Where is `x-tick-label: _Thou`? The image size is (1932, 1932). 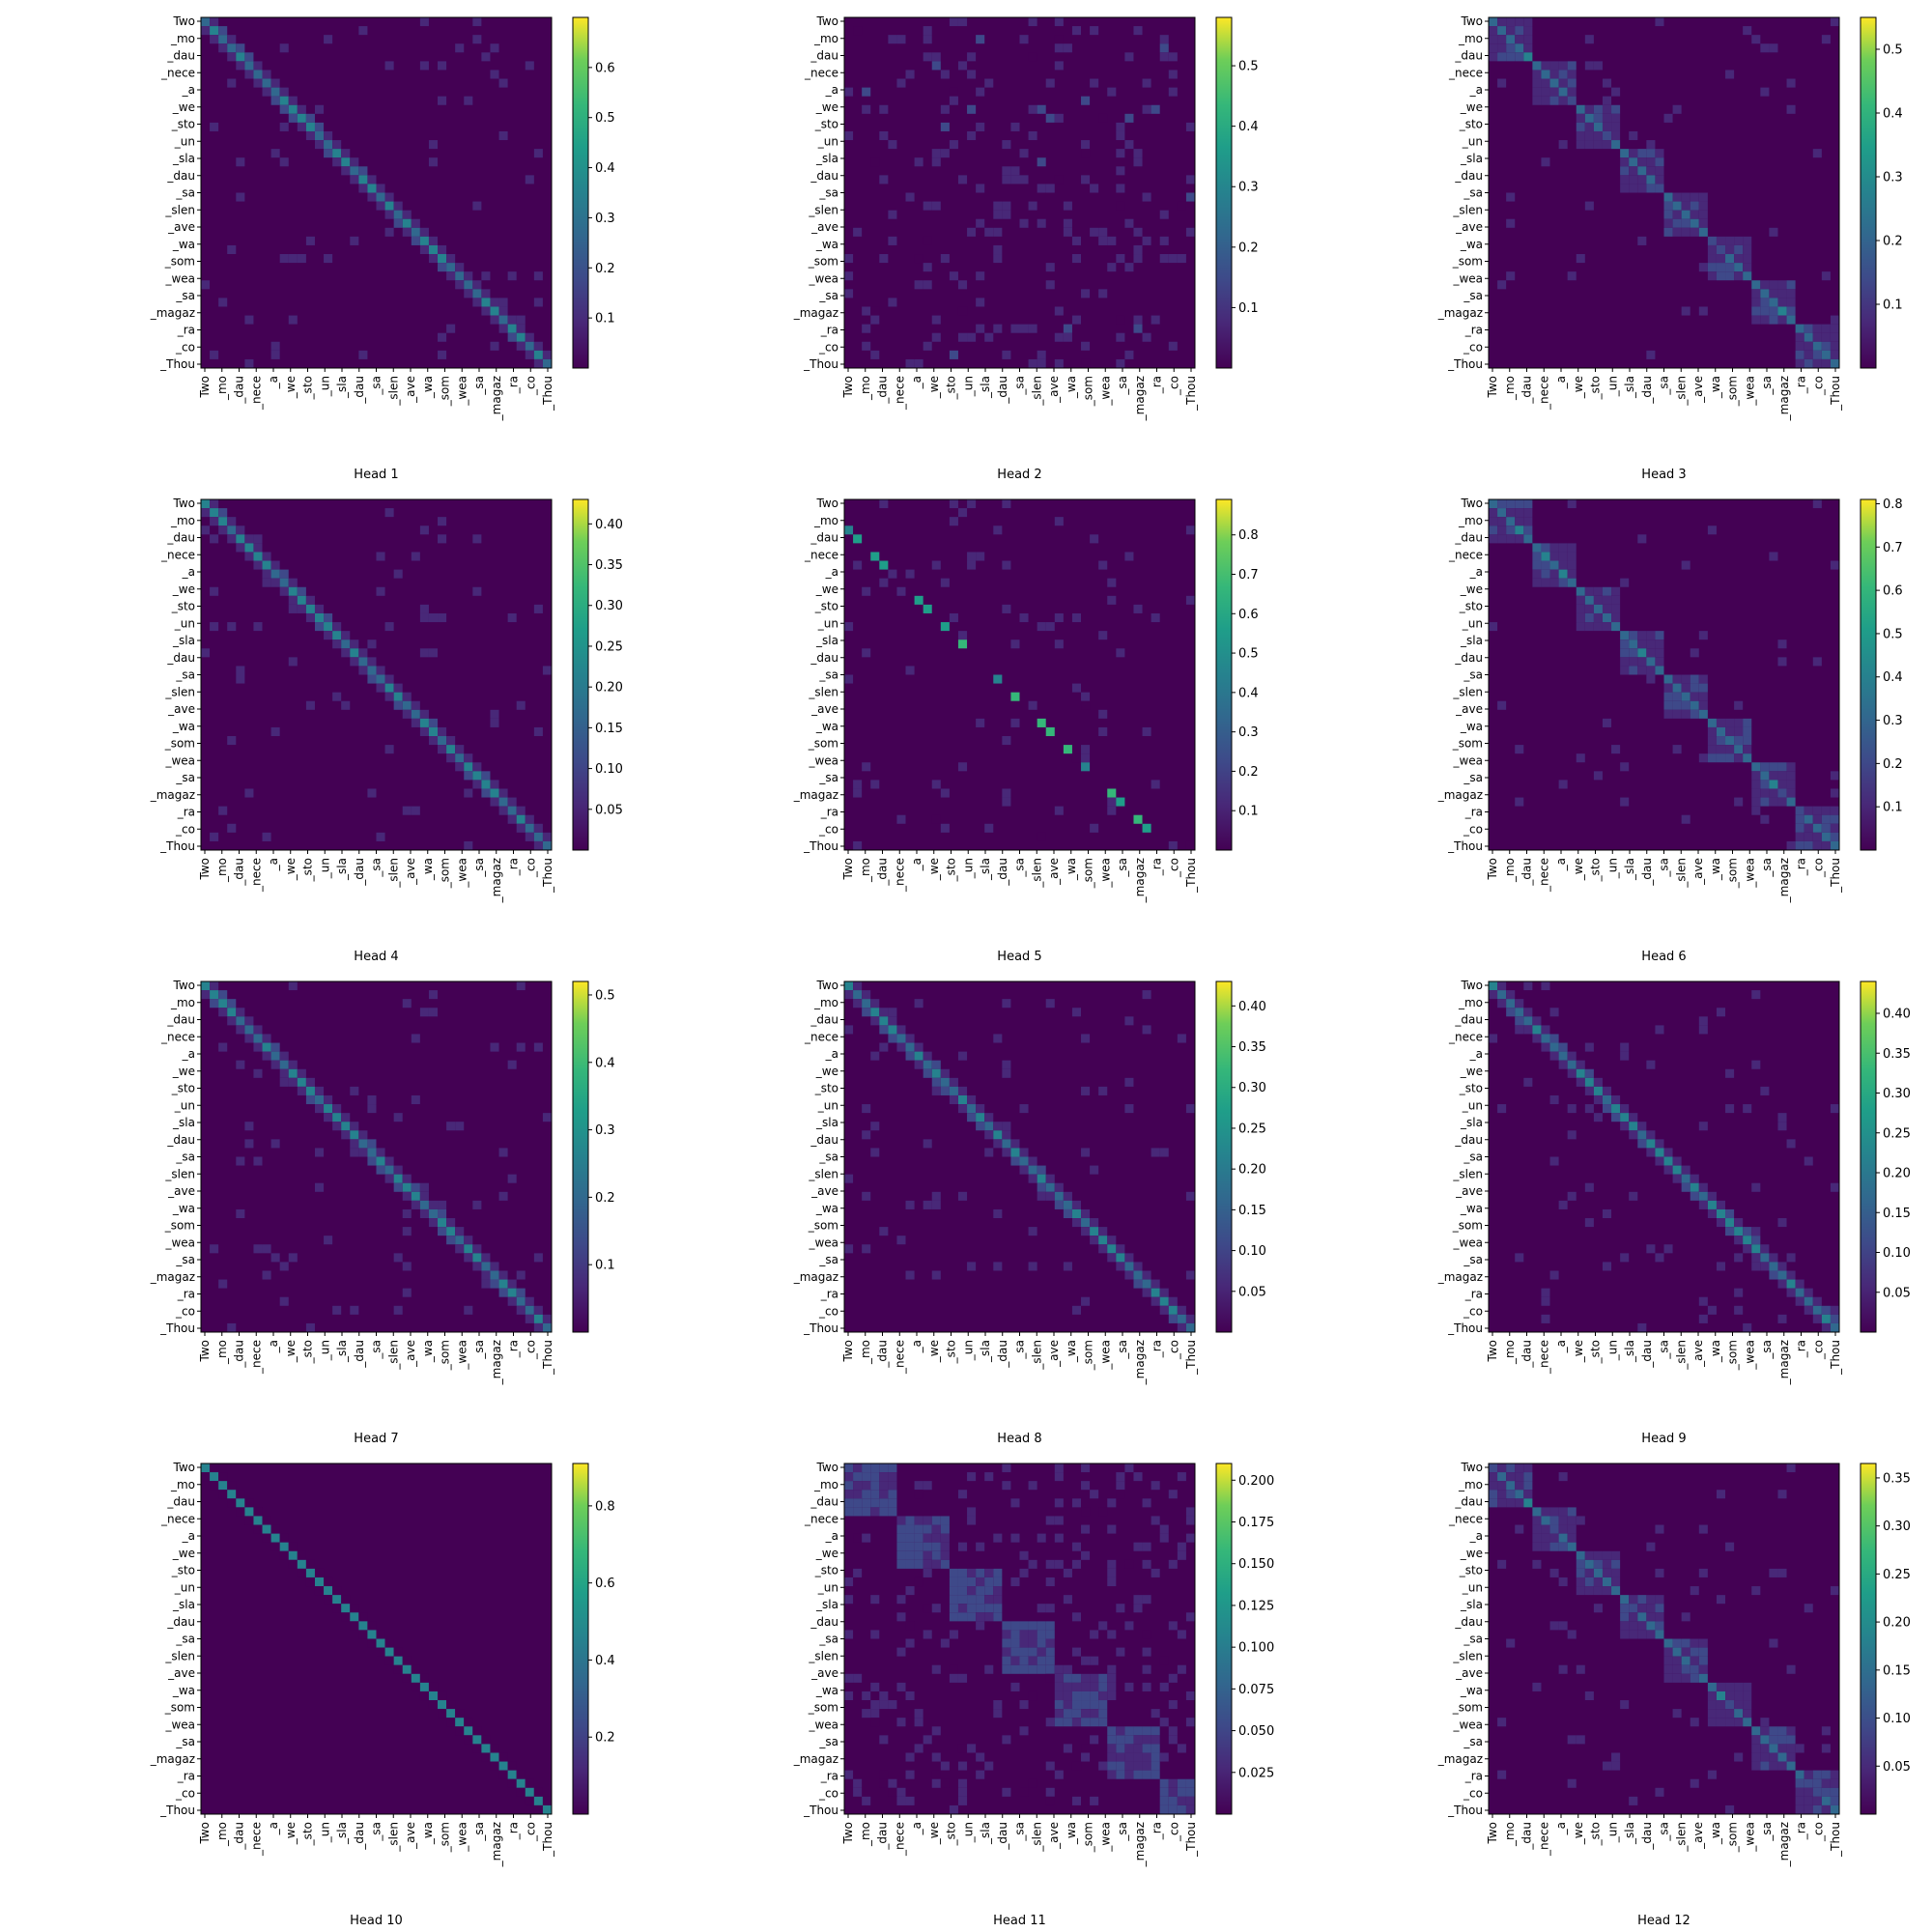 x-tick-label: _Thou is located at coordinates (1191, 1358).